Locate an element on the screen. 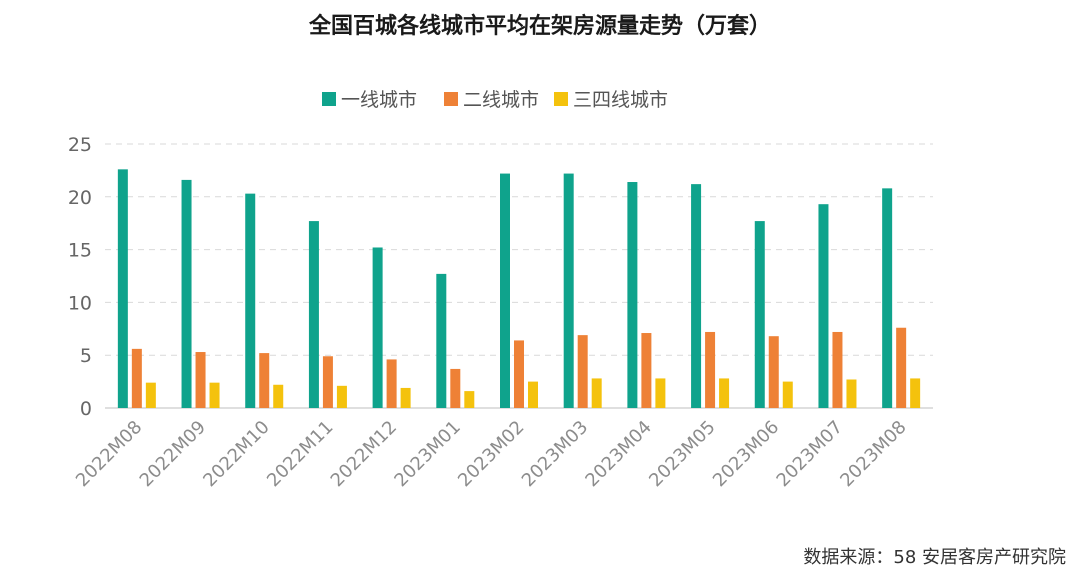 The height and width of the screenshot is (577, 1080). bar: 三四线城市 2022M08: 2.4 is located at coordinates (150, 395).